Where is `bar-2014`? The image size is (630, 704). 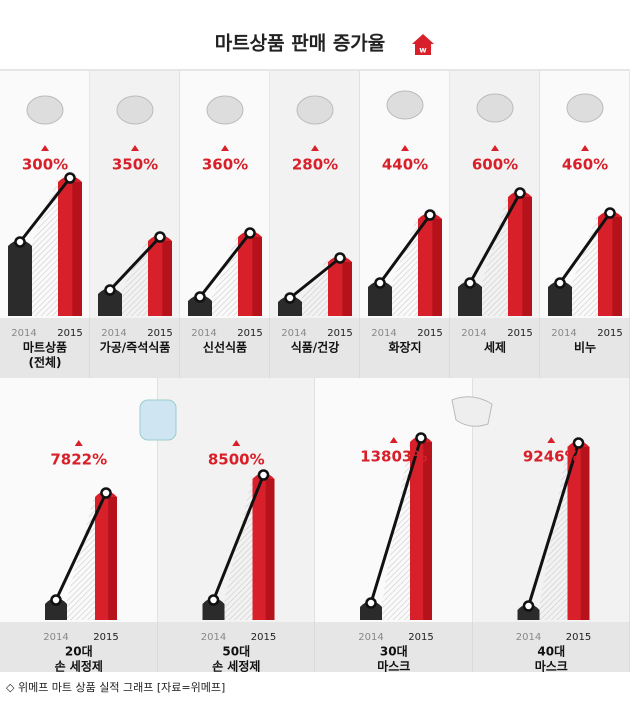 bar-2014 is located at coordinates (20, 278).